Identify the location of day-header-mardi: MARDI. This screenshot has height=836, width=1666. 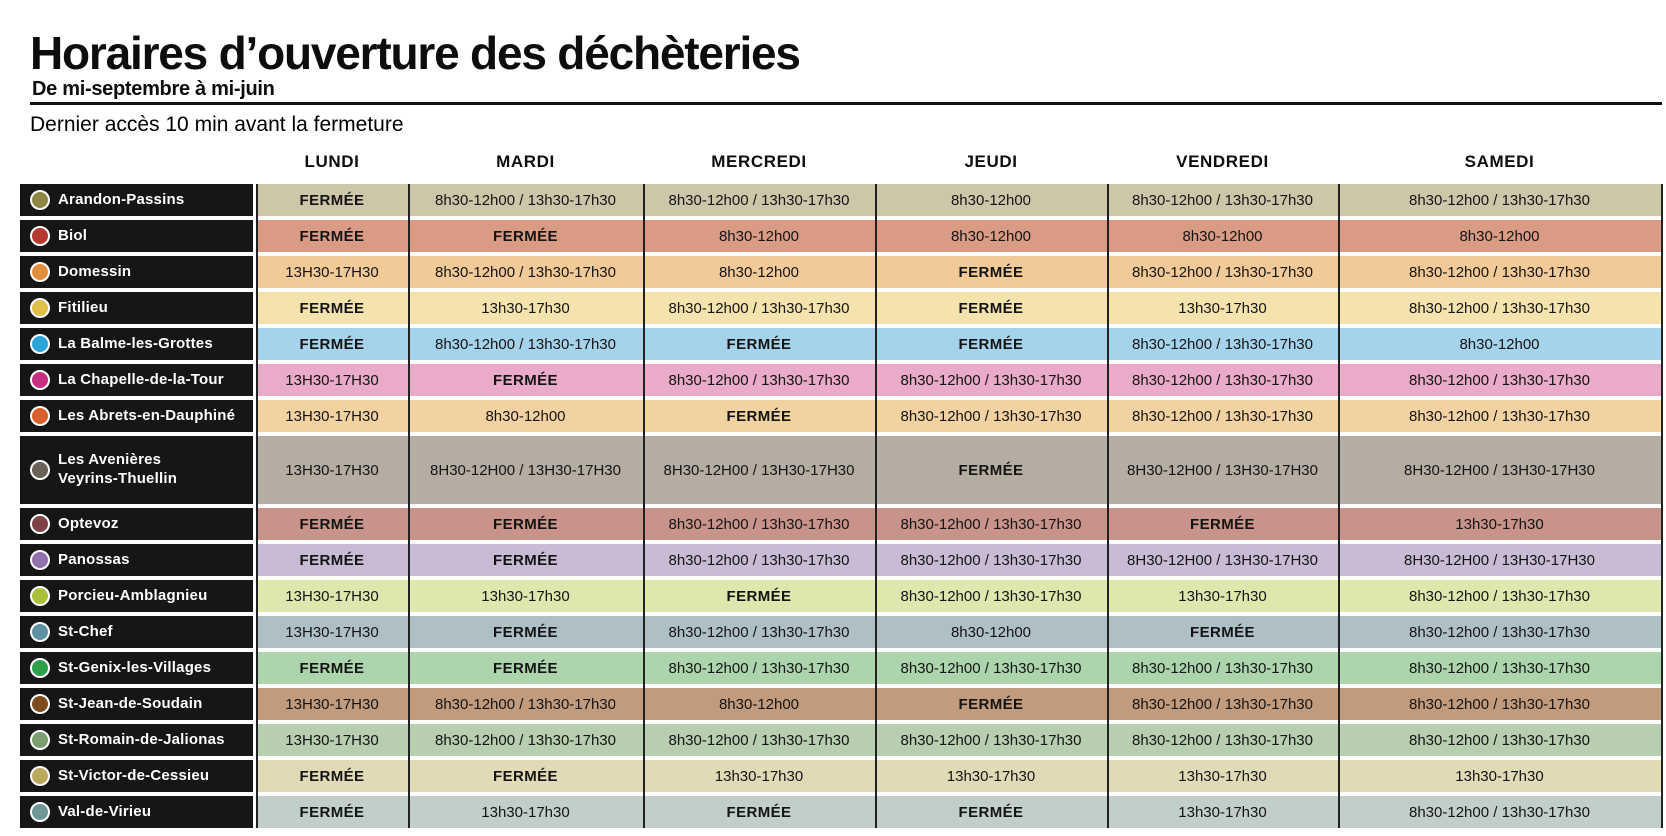
(525, 161).